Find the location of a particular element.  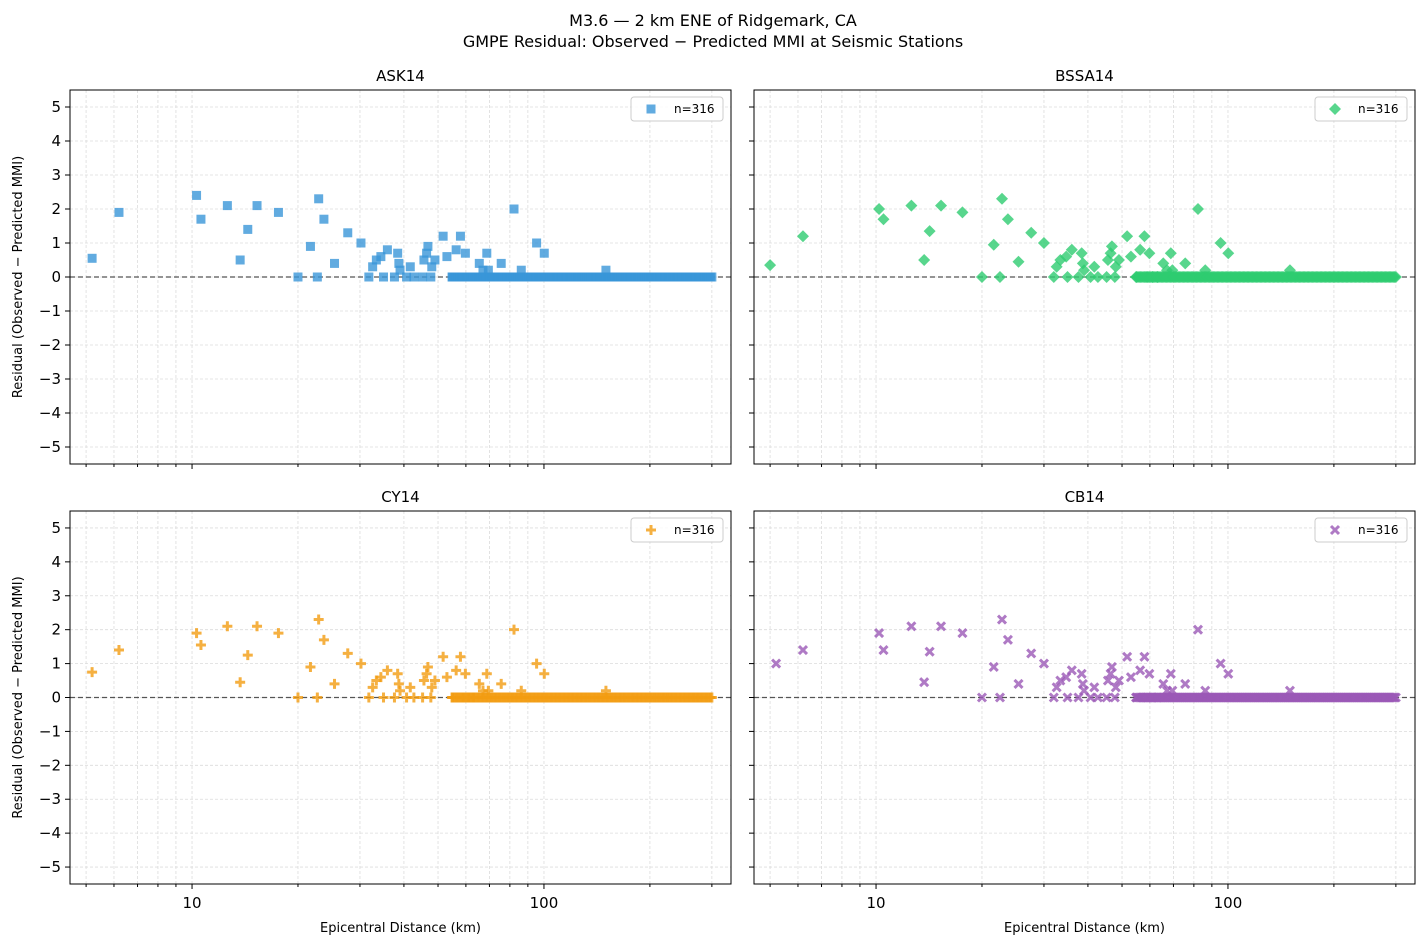

legend: n=316 is located at coordinates (677, 530).